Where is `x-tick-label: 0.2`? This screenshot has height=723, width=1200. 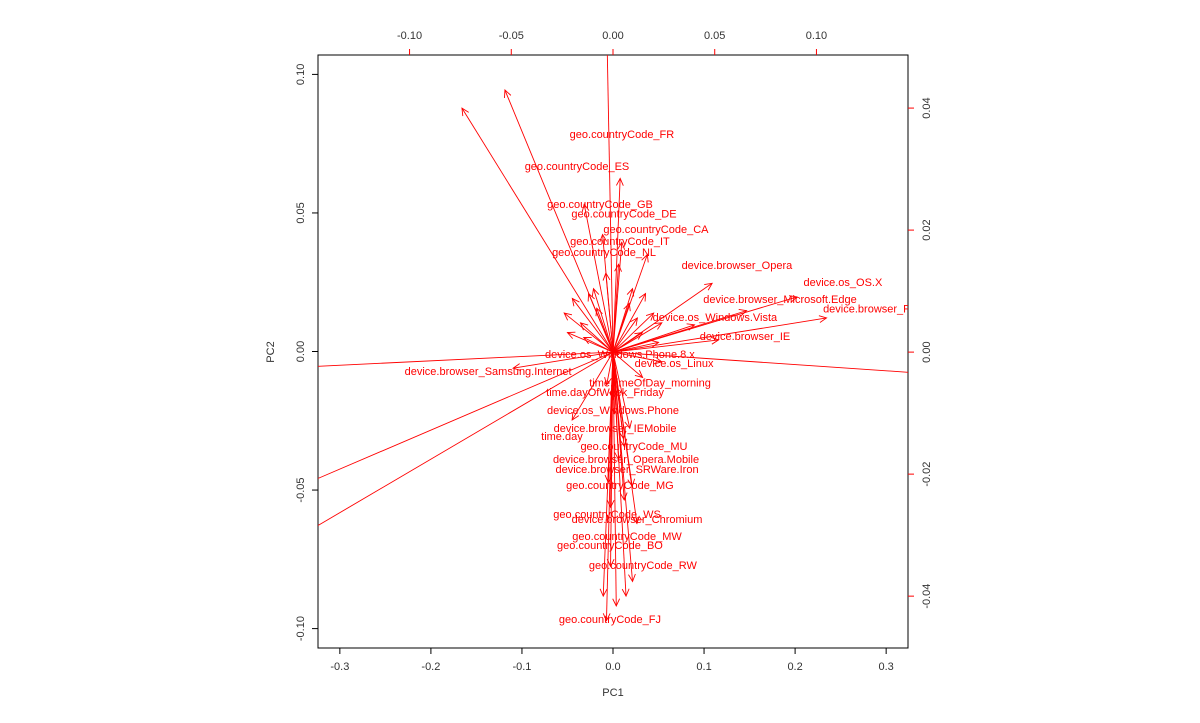
x-tick-label: 0.2 is located at coordinates (794, 667).